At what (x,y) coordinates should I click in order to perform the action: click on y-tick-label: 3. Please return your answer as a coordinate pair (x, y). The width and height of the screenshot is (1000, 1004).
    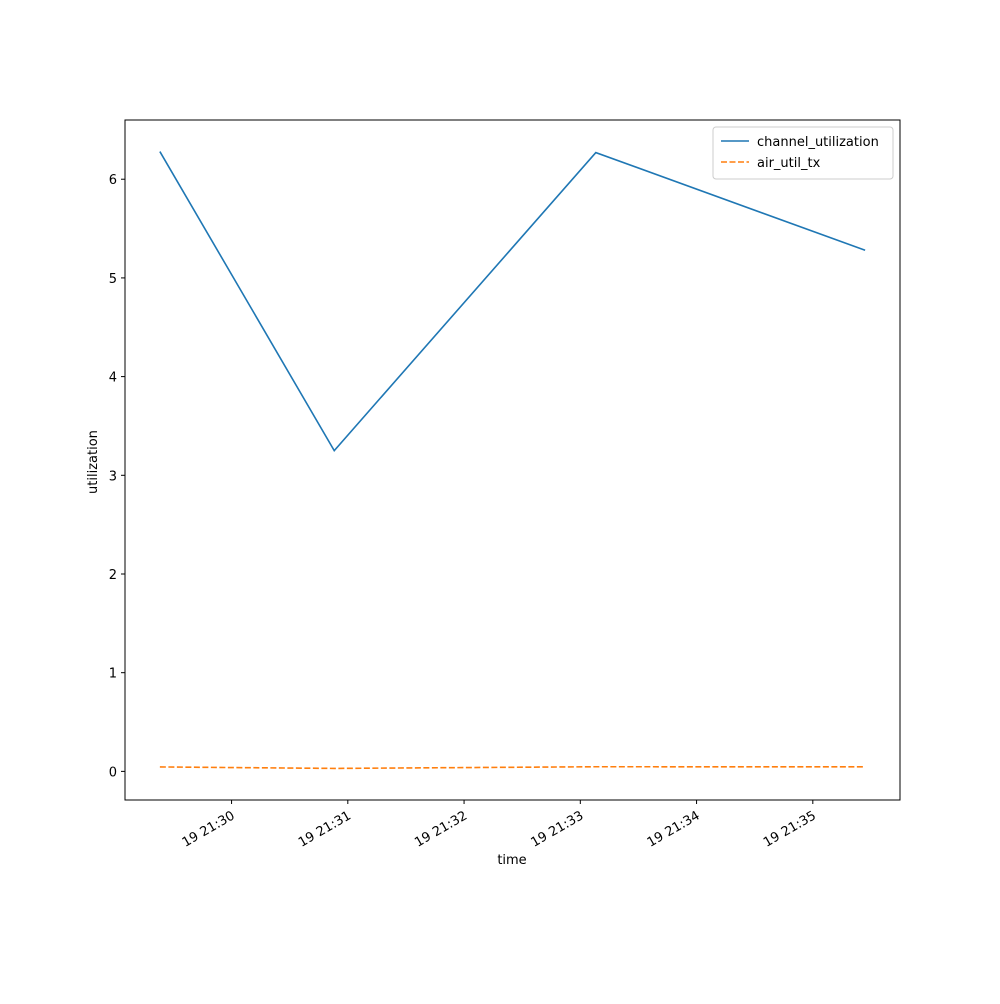
    Looking at the image, I should click on (113, 476).